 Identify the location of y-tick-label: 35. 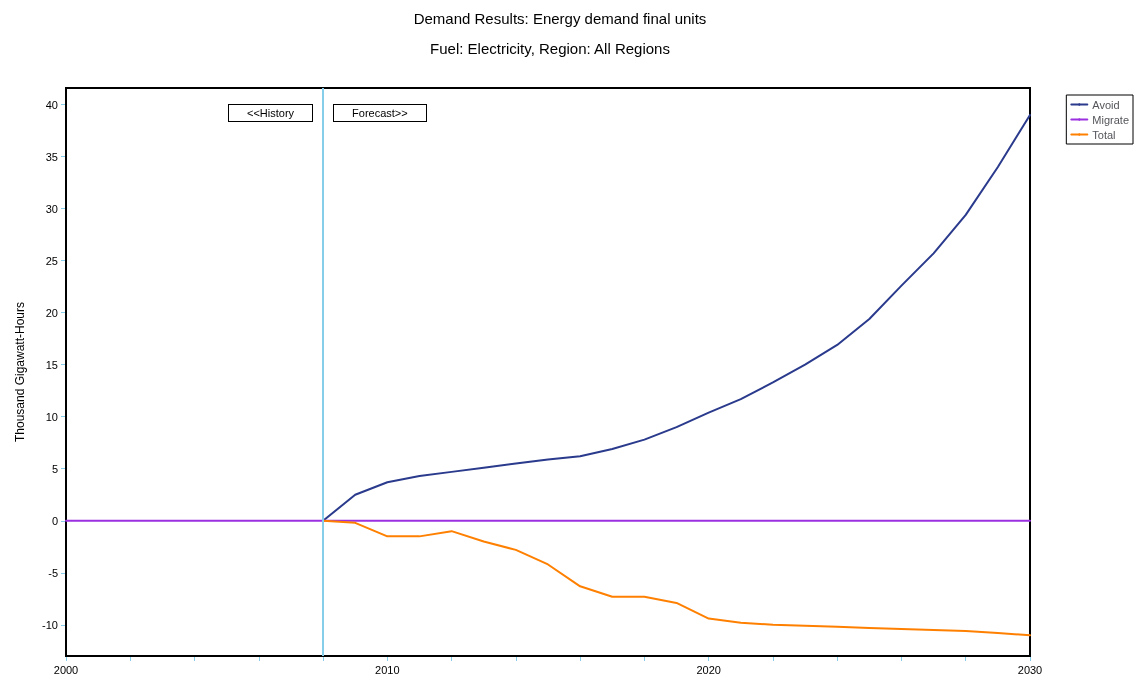
(51, 156).